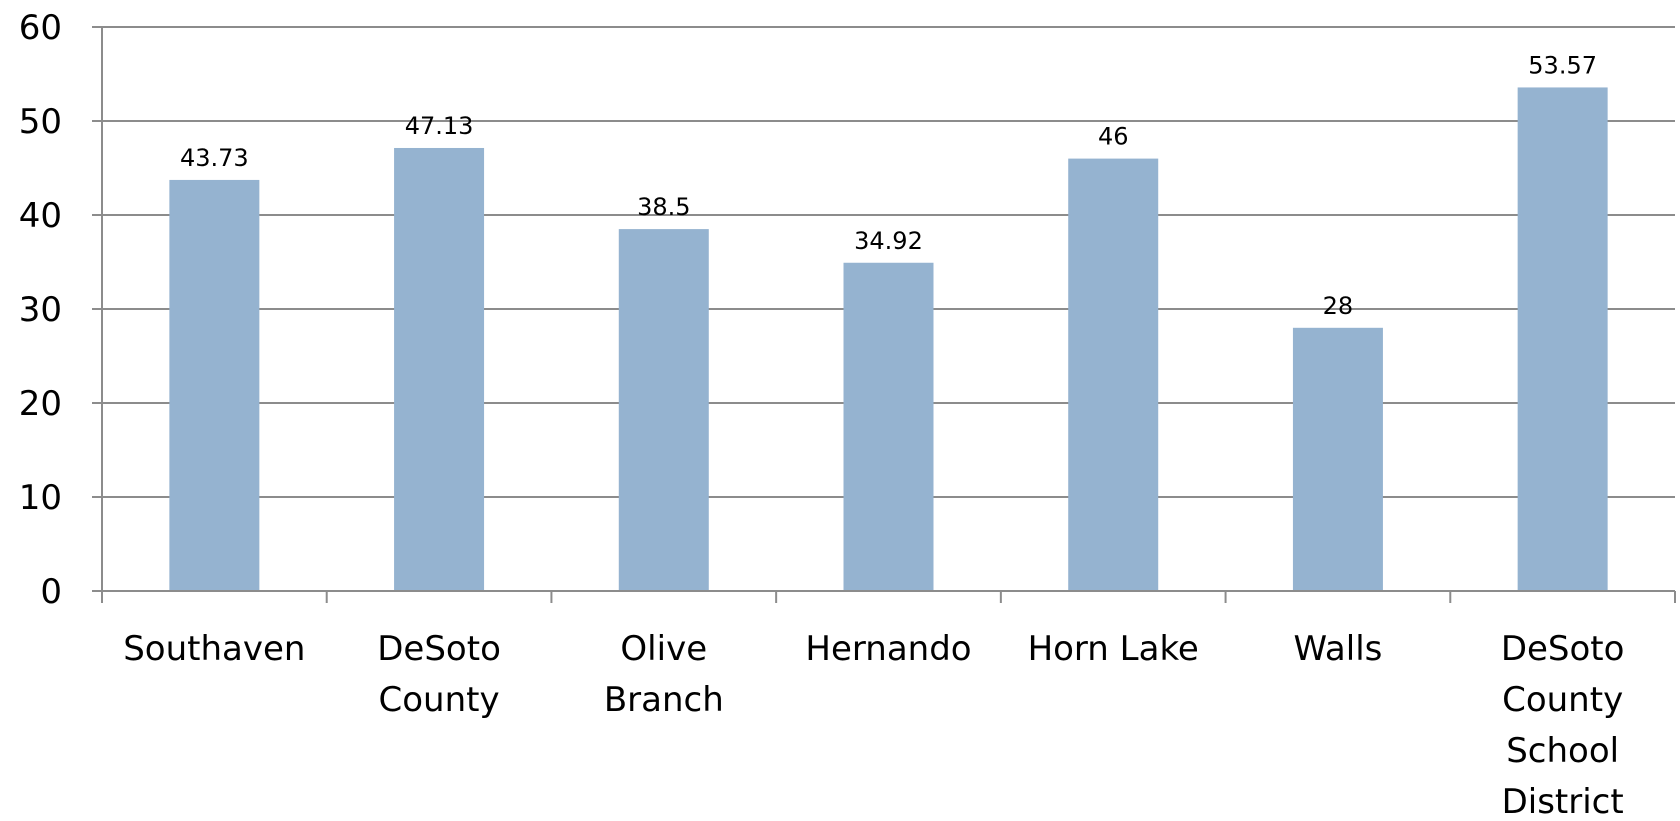  I want to click on y-tick-label: 60, so click(40, 28).